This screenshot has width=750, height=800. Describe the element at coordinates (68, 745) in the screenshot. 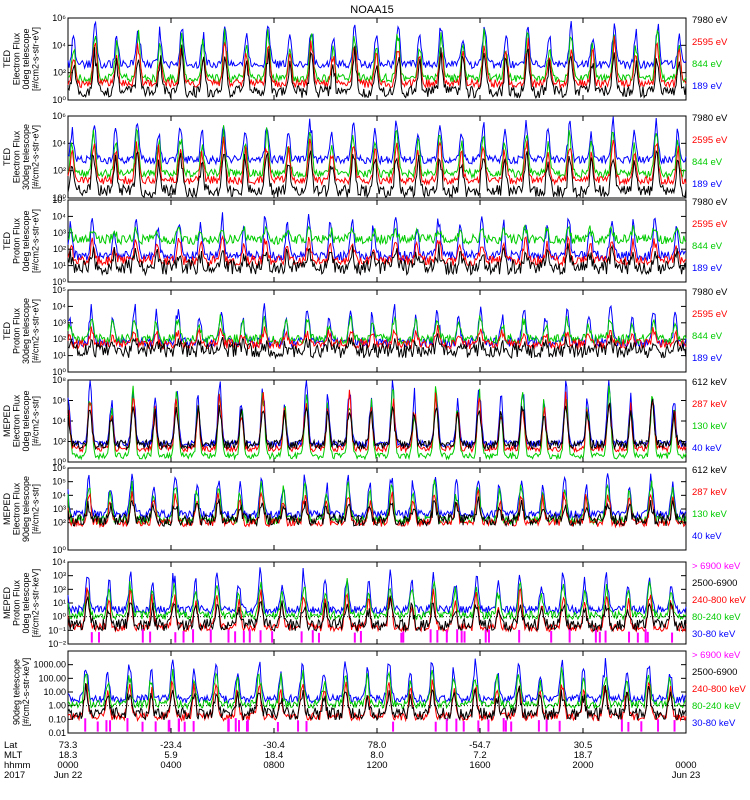

I see `x-tick-label: 73.3` at that location.